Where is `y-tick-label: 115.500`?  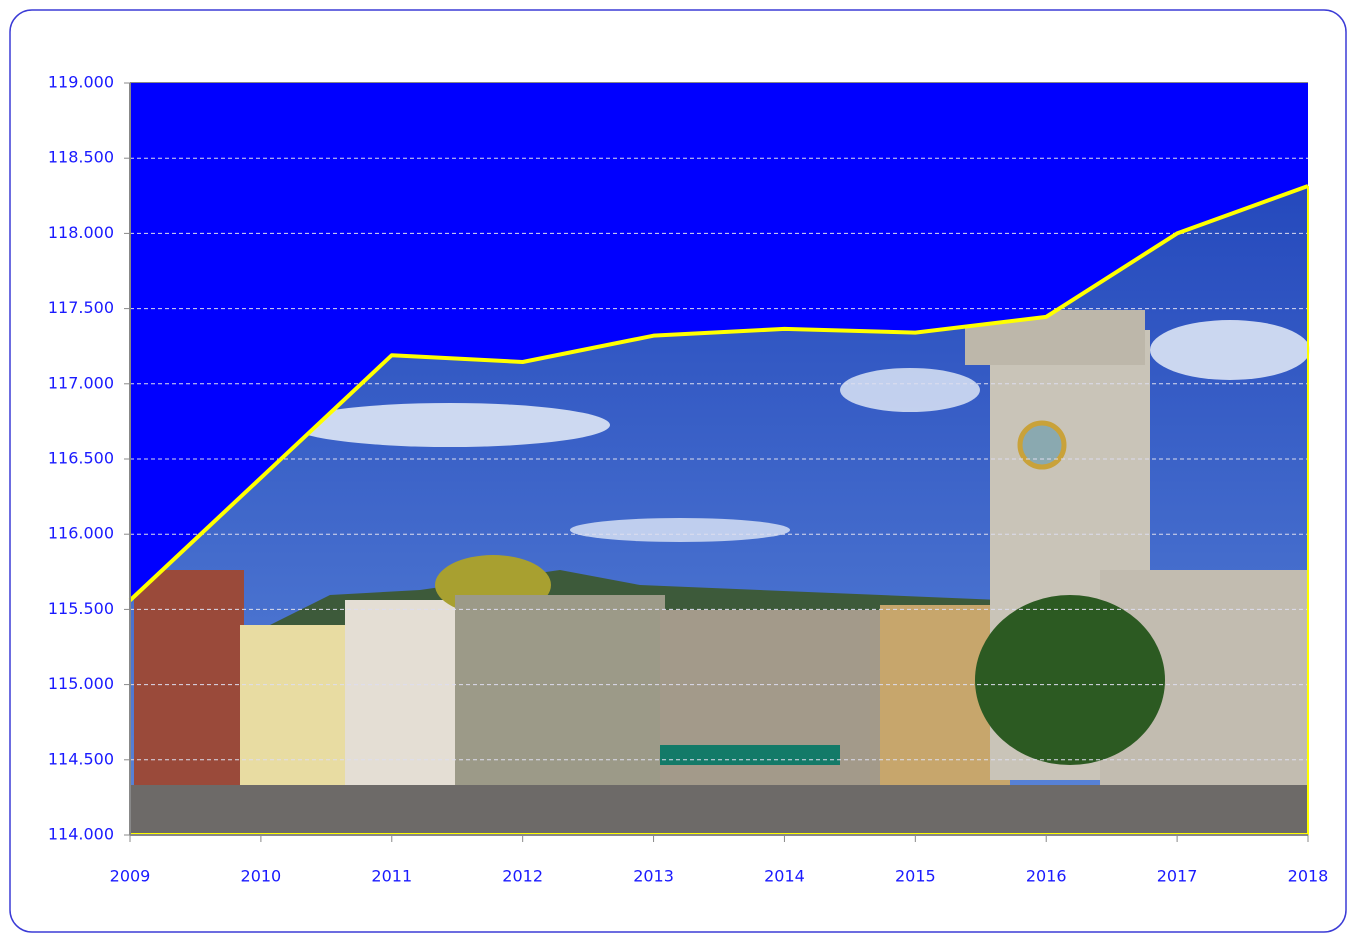
y-tick-label: 115.500 is located at coordinates (81, 608).